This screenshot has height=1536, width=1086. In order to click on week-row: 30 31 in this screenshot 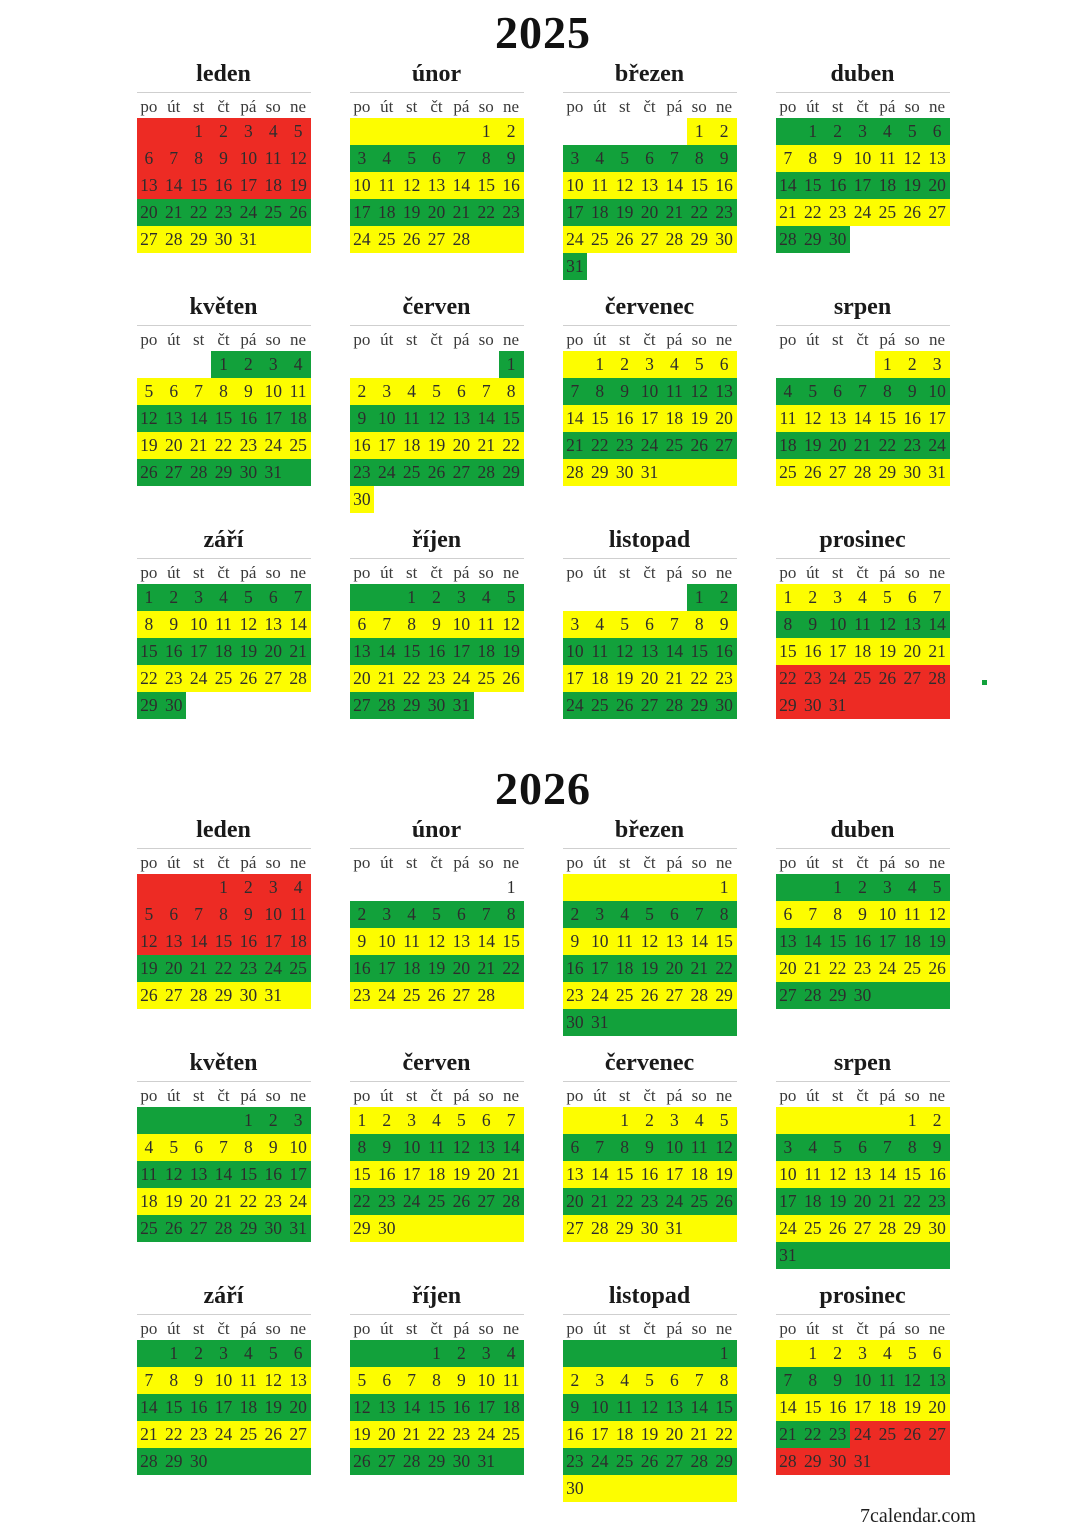, I will do `click(649, 1022)`.